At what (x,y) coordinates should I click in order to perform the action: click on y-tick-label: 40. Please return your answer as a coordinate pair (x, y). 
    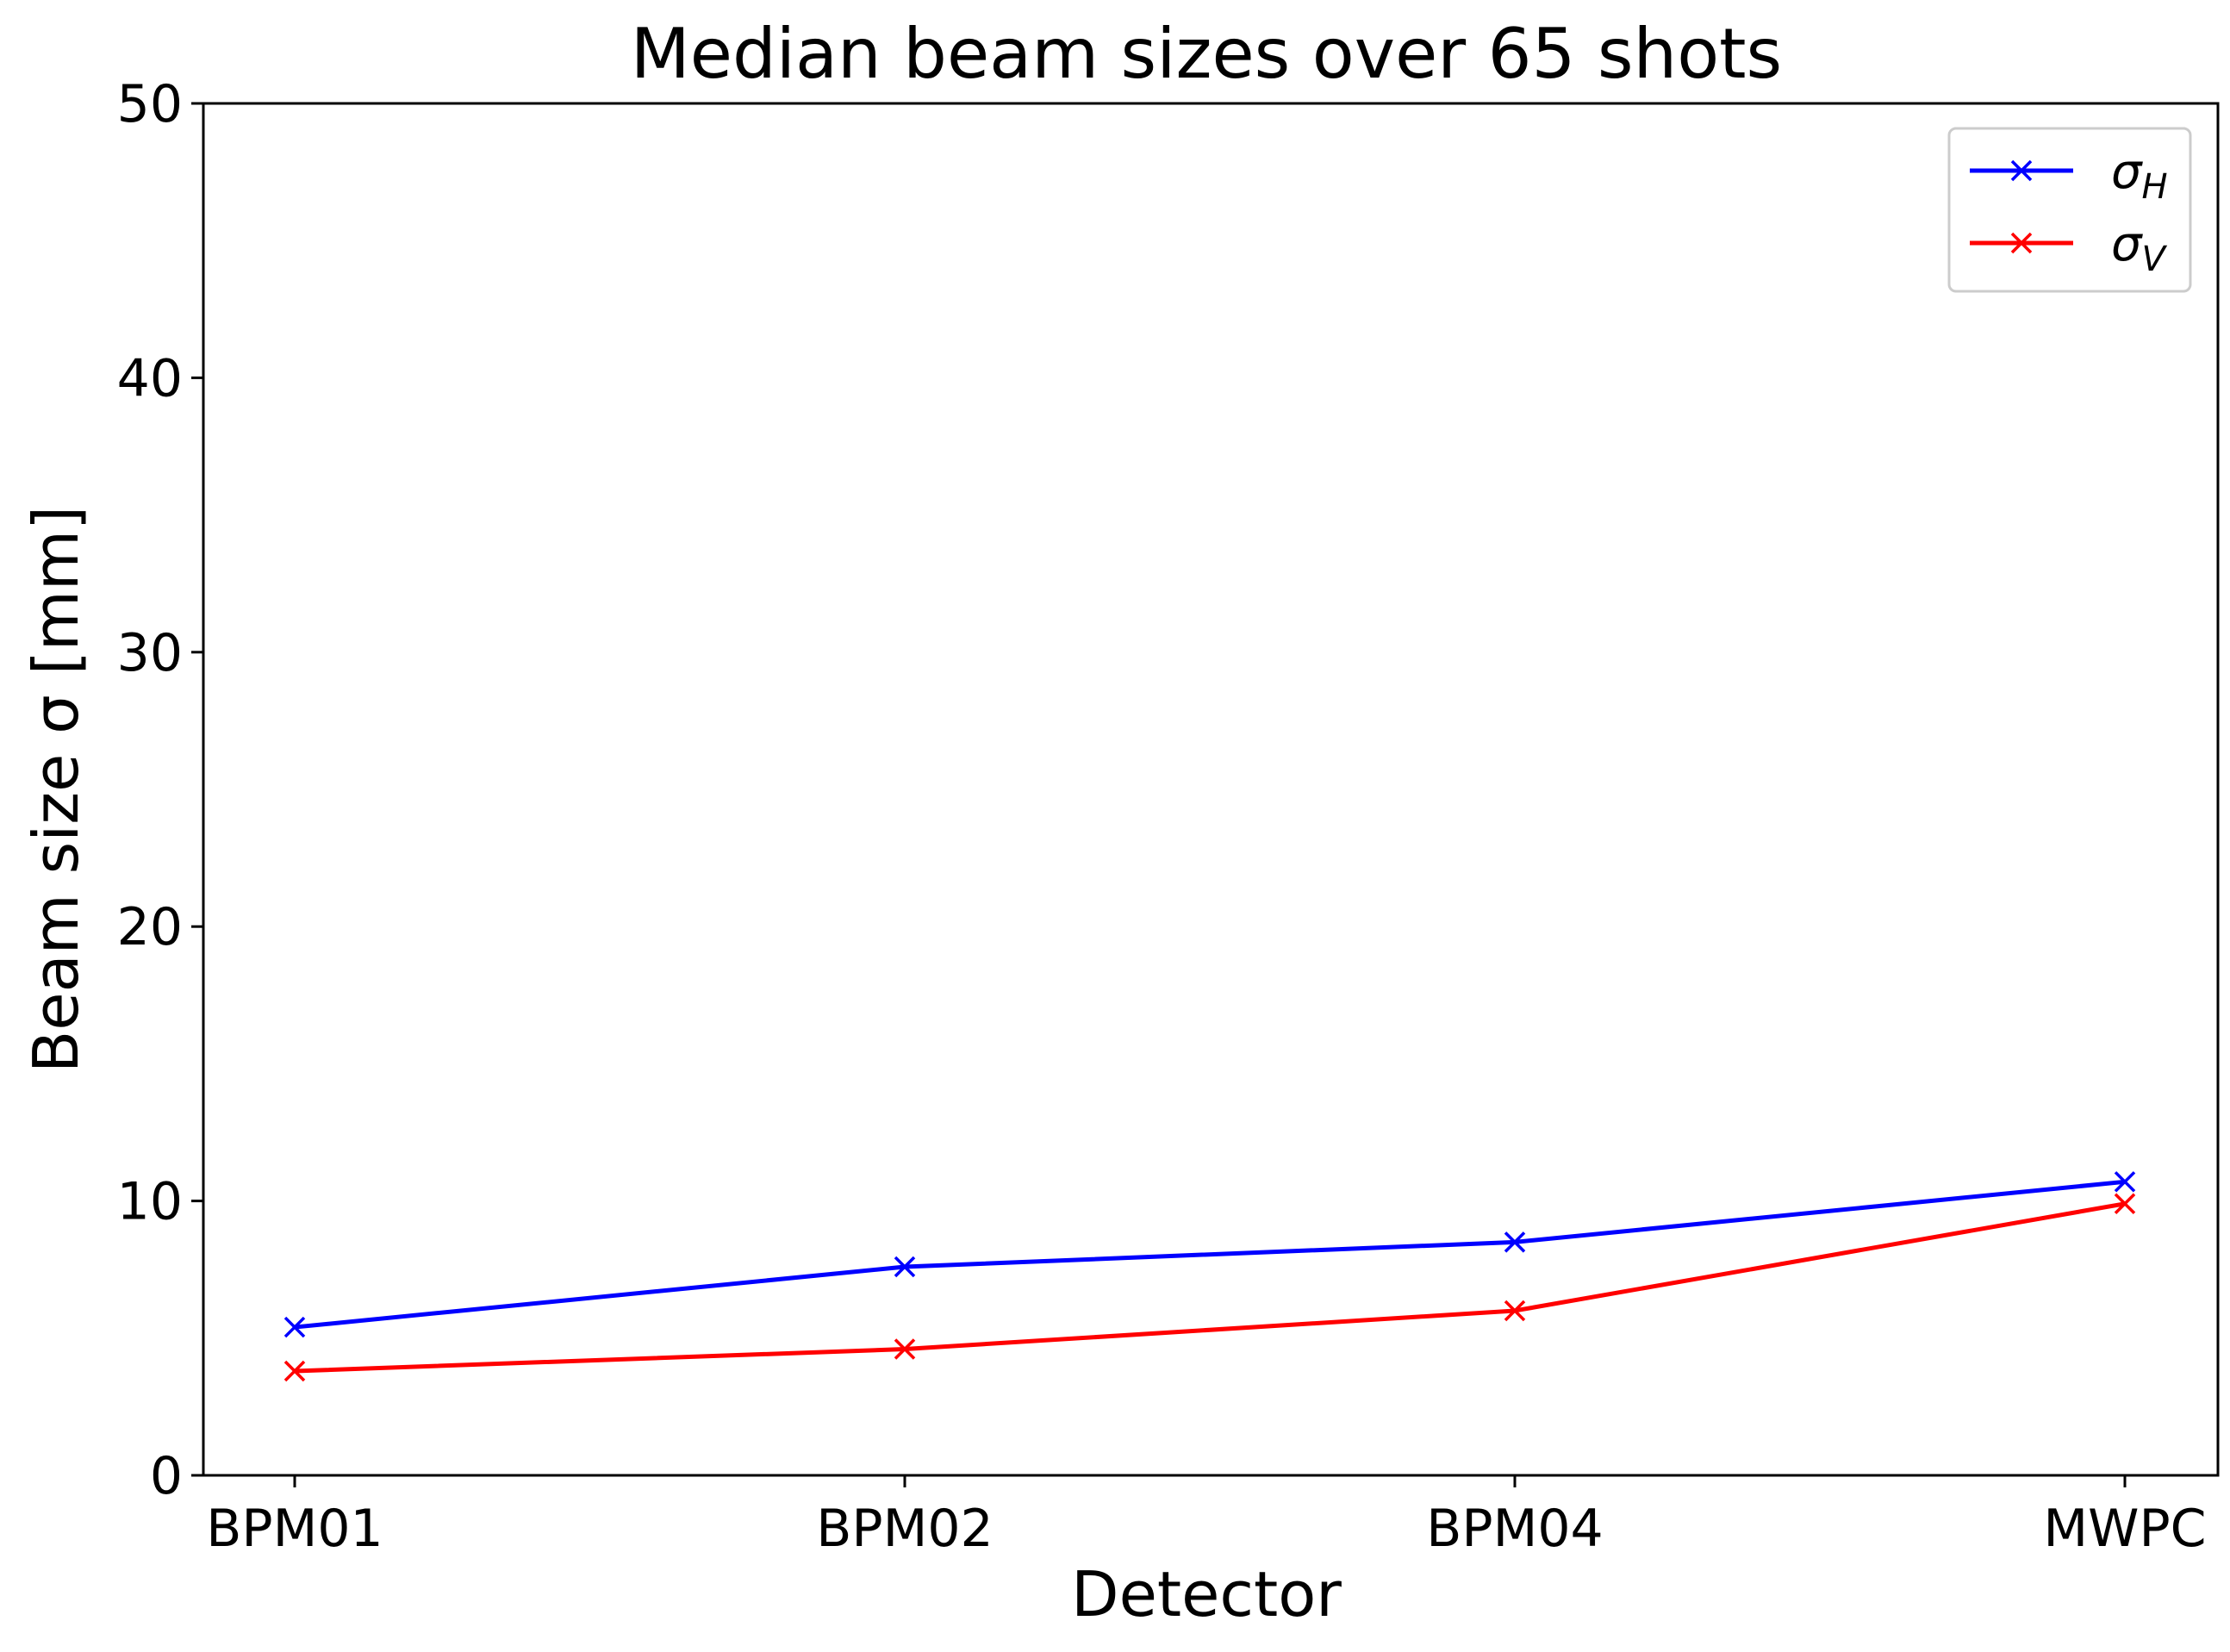
    Looking at the image, I should click on (150, 378).